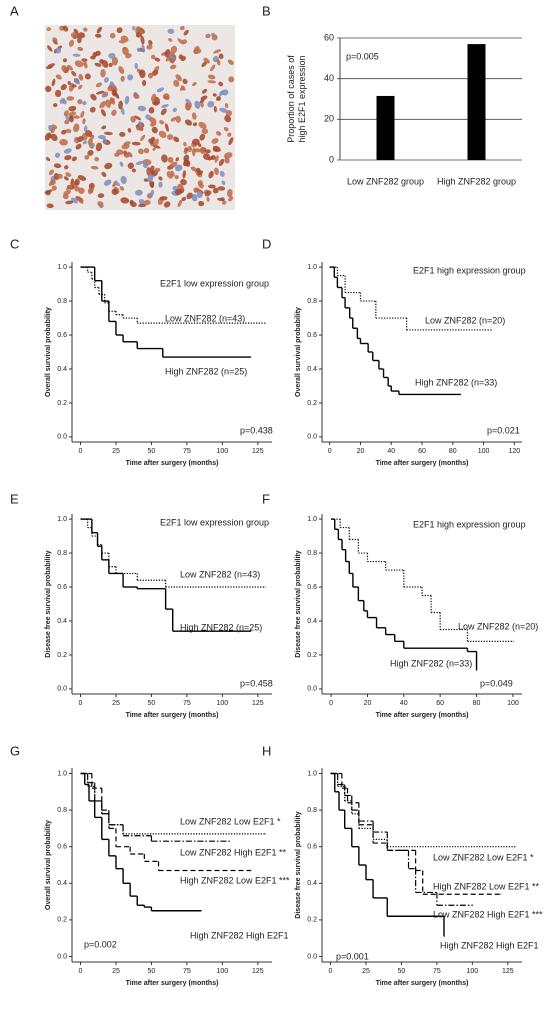  Describe the element at coordinates (258, 451) in the screenshot. I see `x-tick-label: 125` at that location.